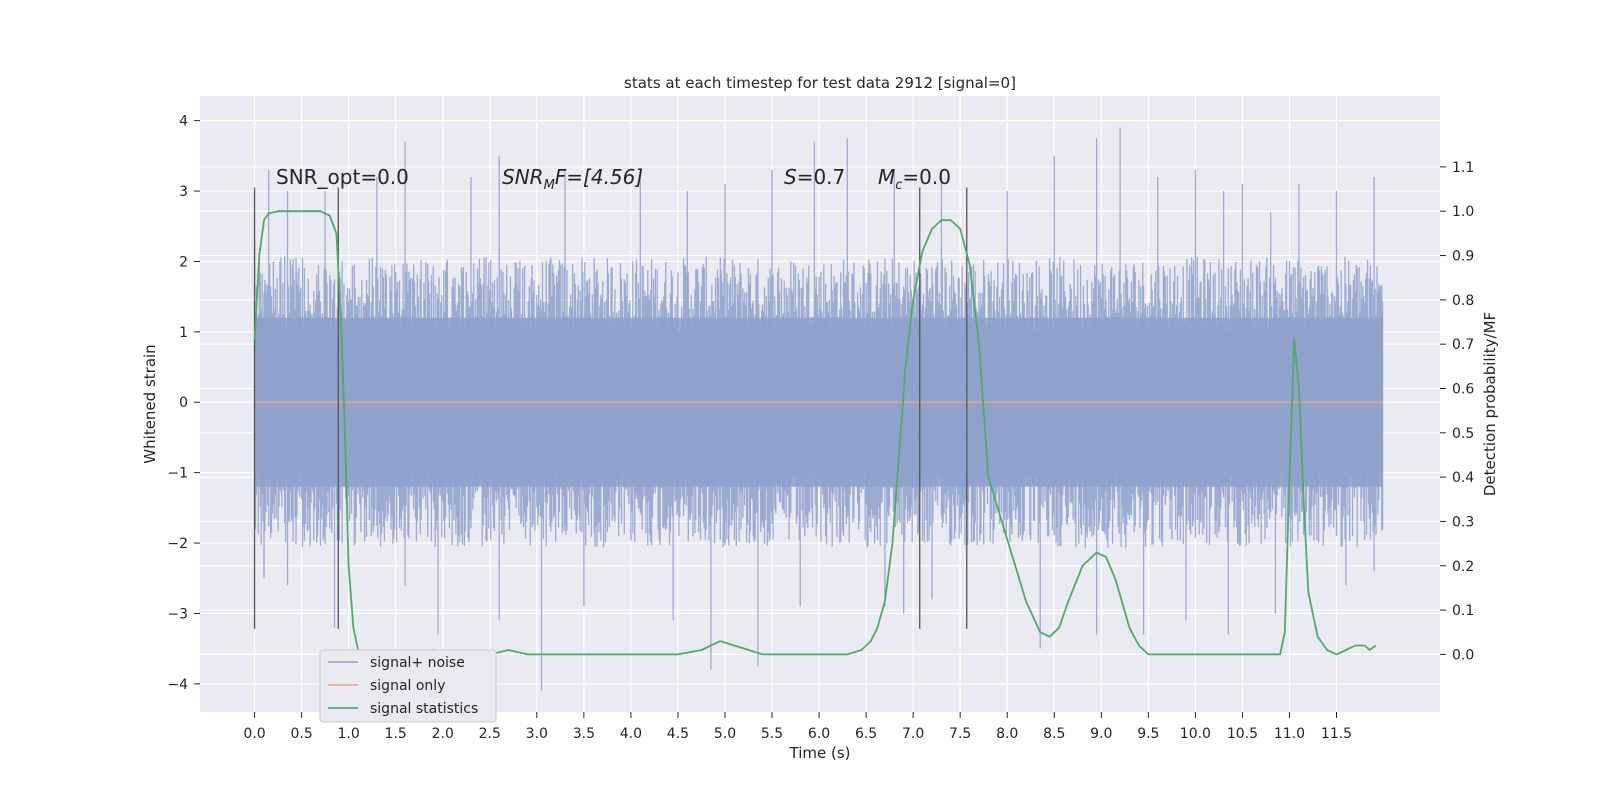  What do you see at coordinates (1463, 522) in the screenshot?
I see `y2-tick-label: 0.3` at bounding box center [1463, 522].